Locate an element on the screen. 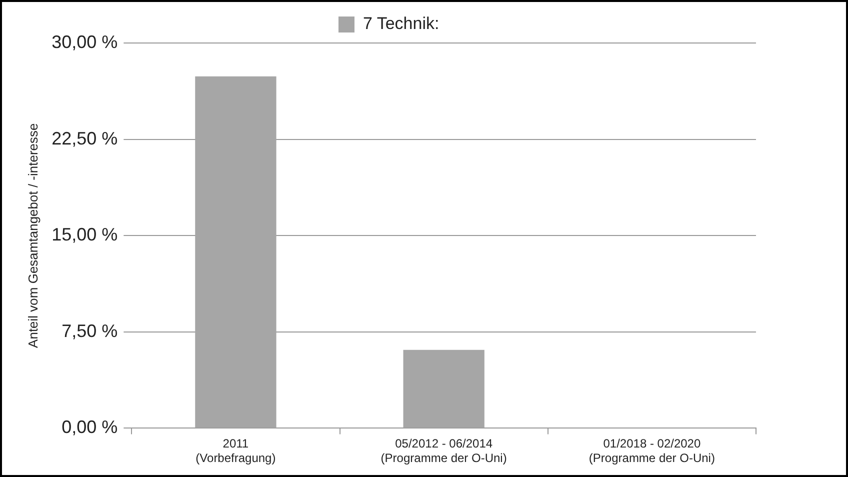 The width and height of the screenshot is (848, 477). y-tick-label: 15,00 % is located at coordinates (85, 234).